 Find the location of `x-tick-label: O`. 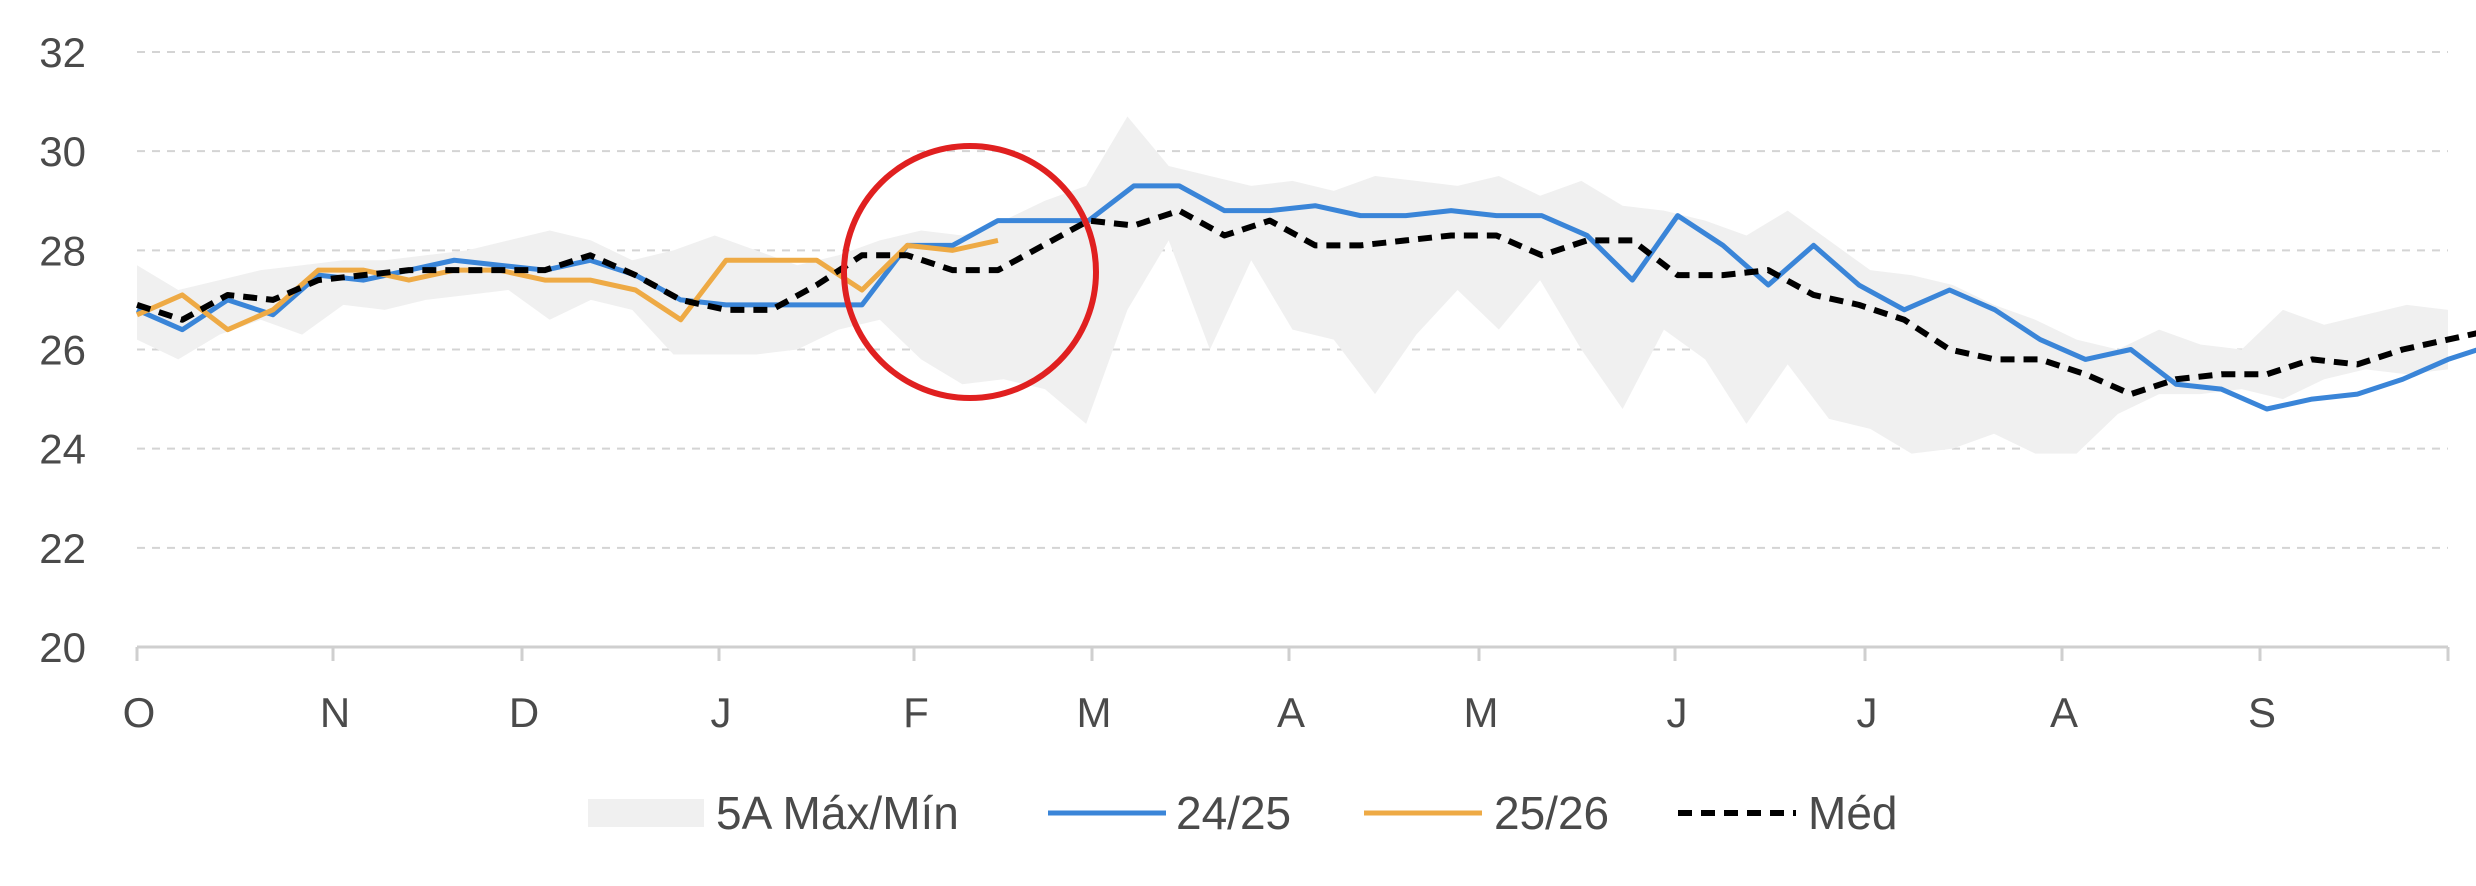

x-tick-label: O is located at coordinates (139, 712).